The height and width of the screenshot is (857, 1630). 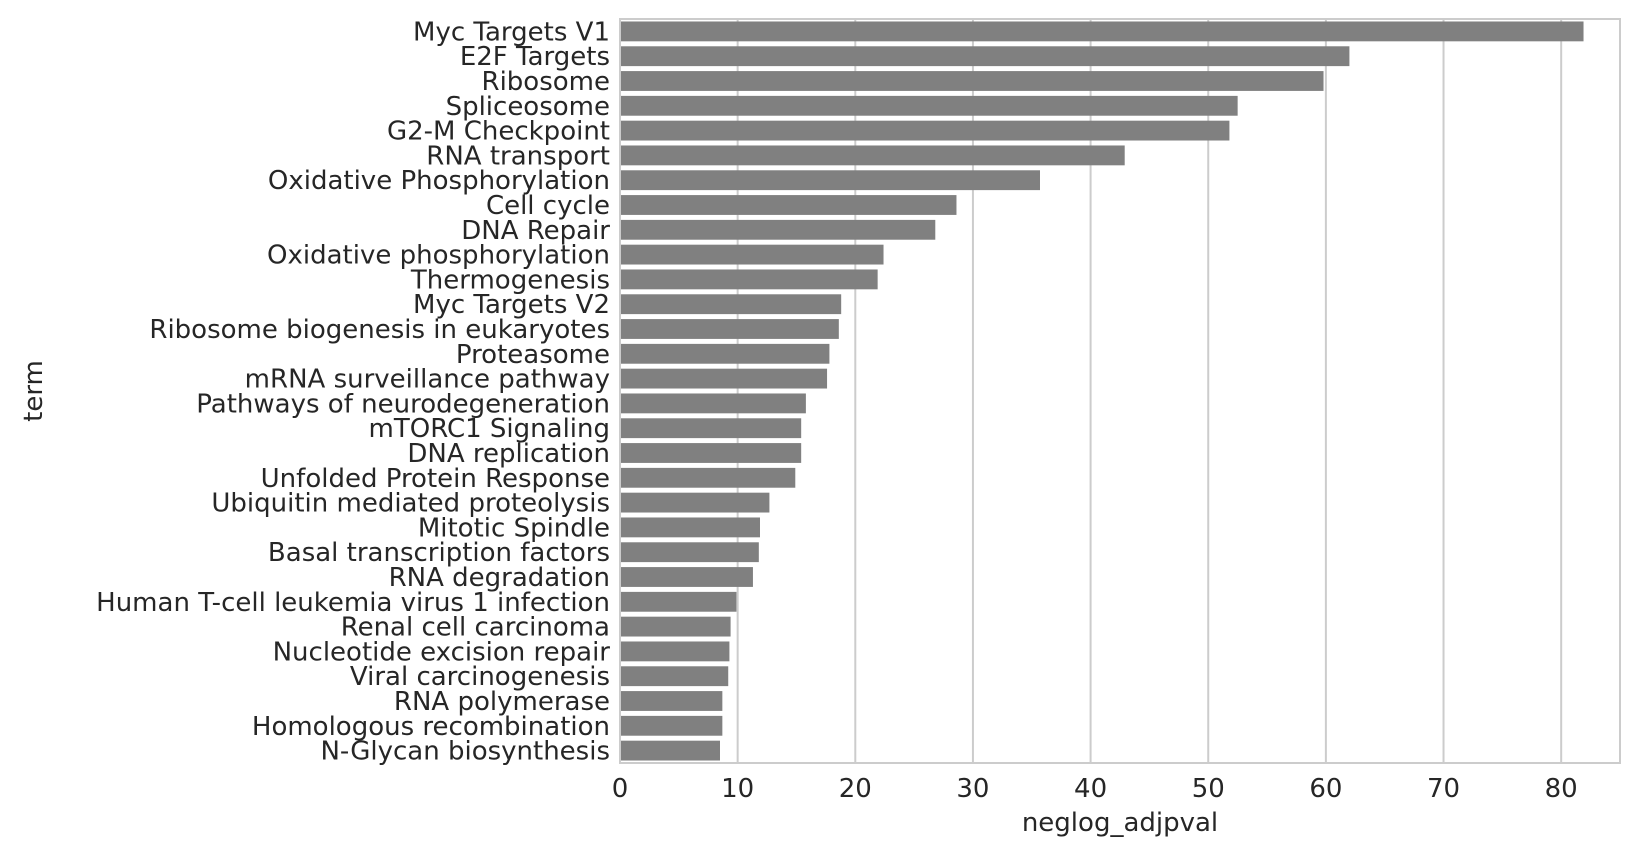 What do you see at coordinates (475, 628) in the screenshot?
I see `y-tick-label: Renal cell carcinoma` at bounding box center [475, 628].